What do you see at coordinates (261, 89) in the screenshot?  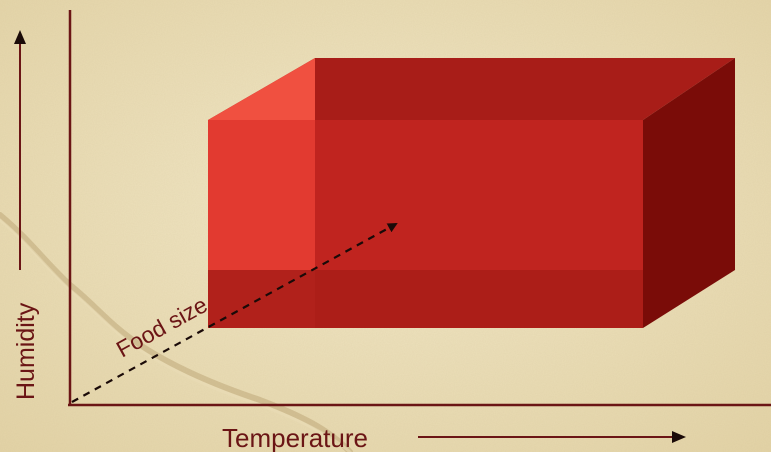 I see `box-top-left-highlight` at bounding box center [261, 89].